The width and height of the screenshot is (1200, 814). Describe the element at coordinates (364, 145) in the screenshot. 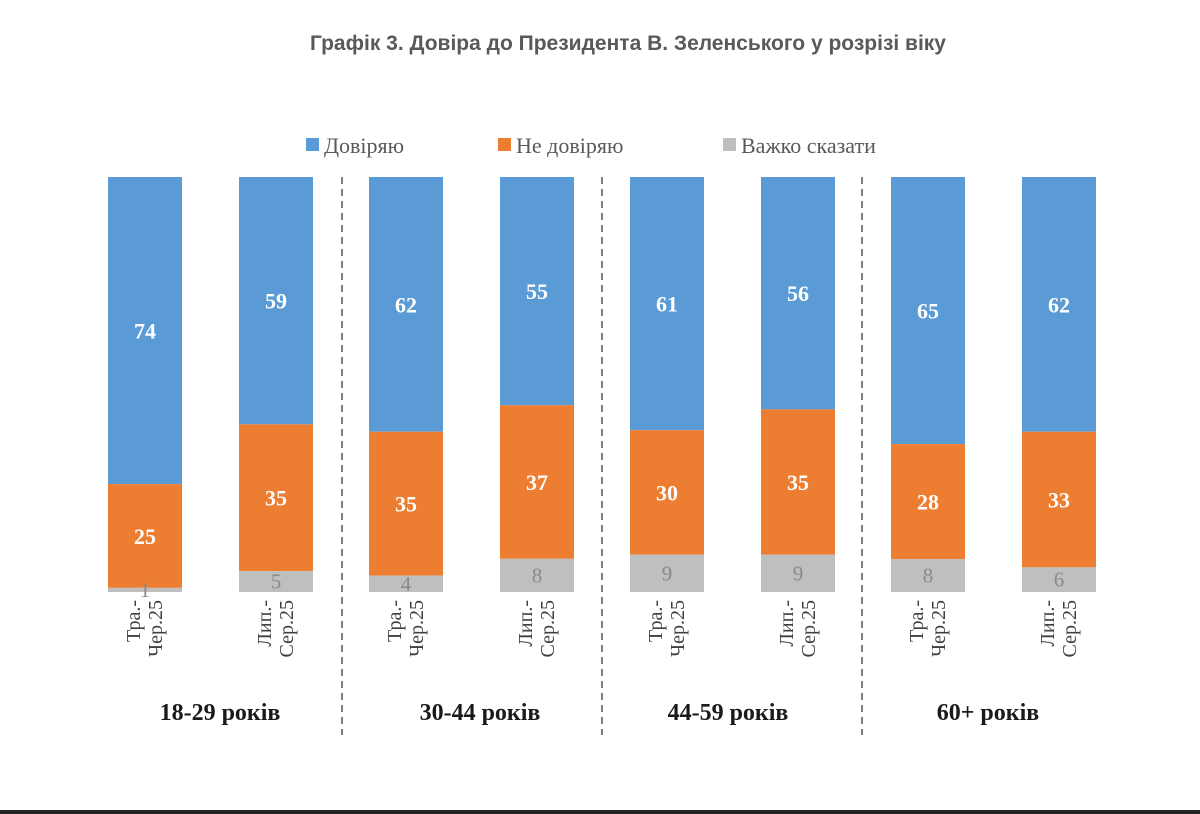

I see `legend-label-0: Довіряю` at that location.